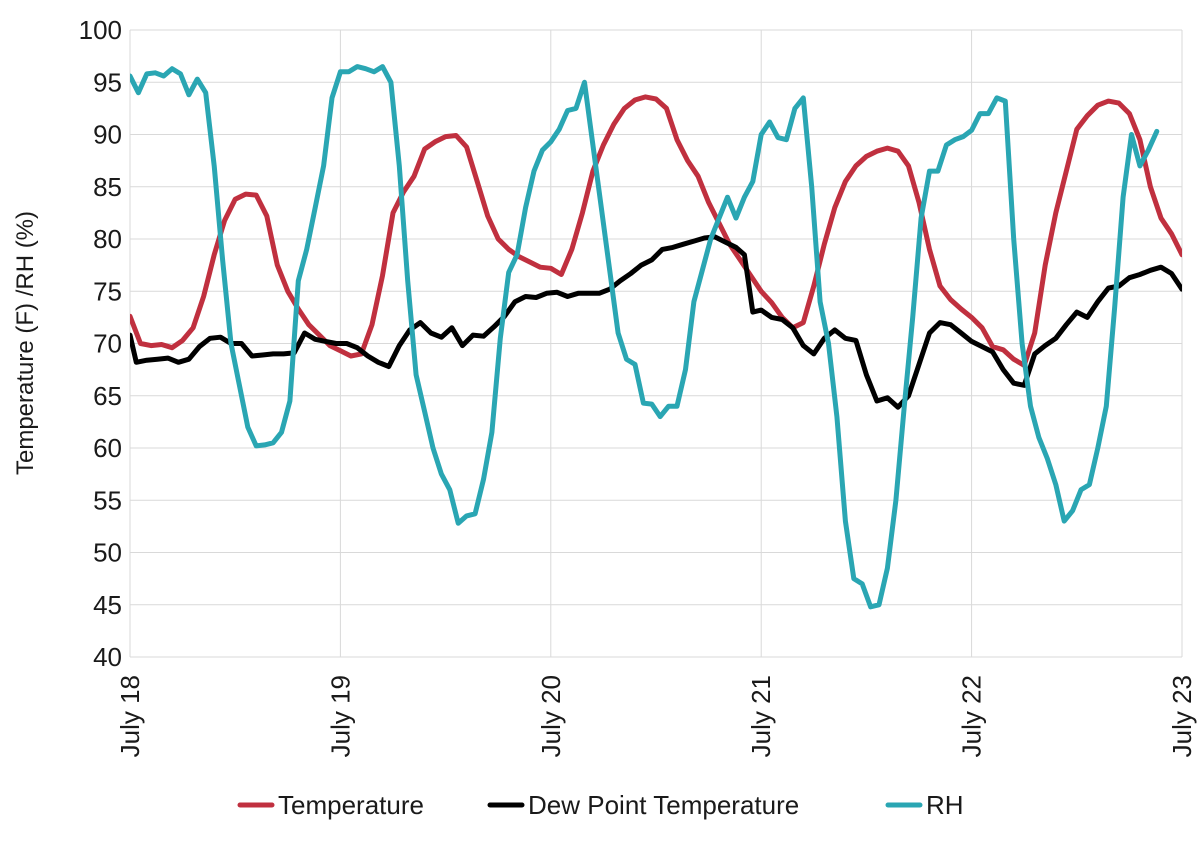  Describe the element at coordinates (107, 344) in the screenshot. I see `y-tick-label: 70` at that location.